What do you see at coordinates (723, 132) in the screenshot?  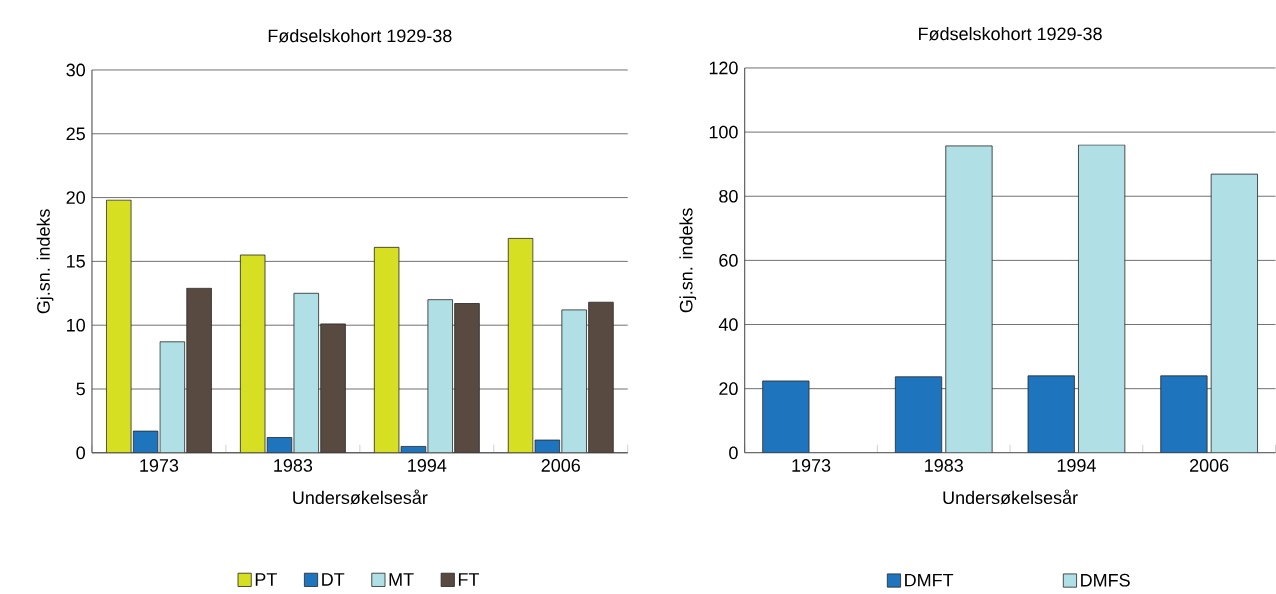 I see `y-tick-label: 100` at bounding box center [723, 132].